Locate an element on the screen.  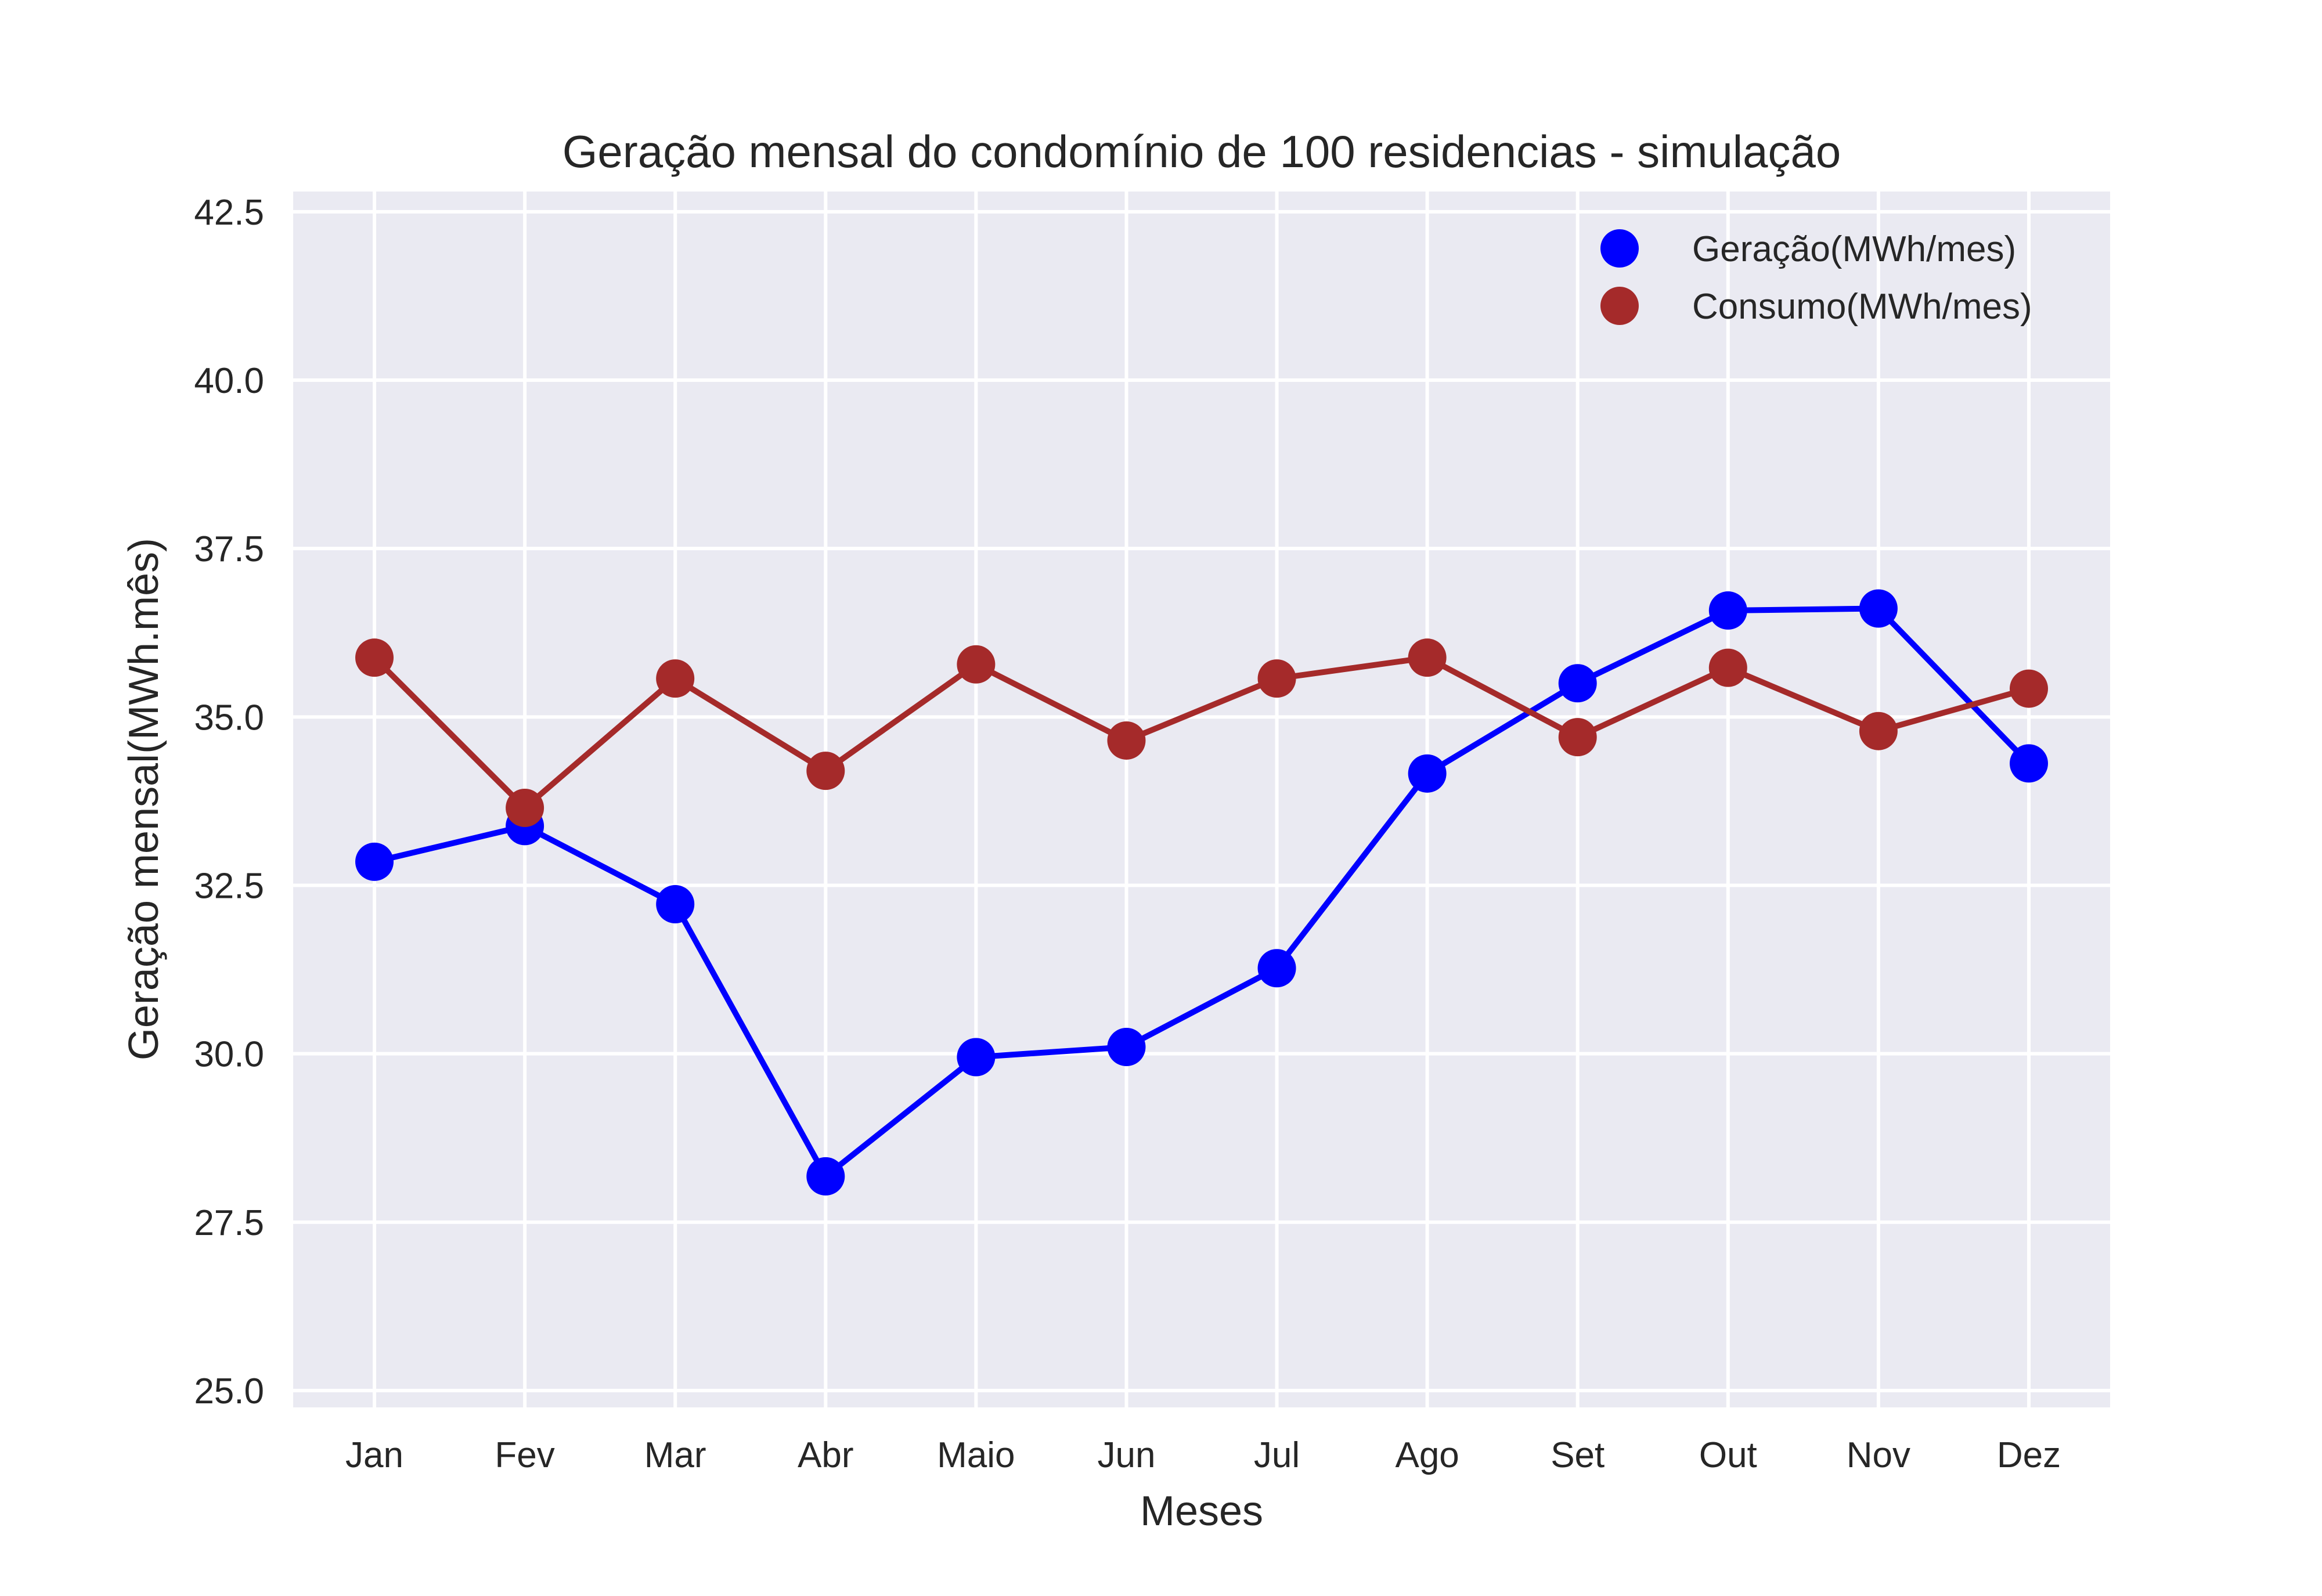
x-tick-label: Abr is located at coordinates (826, 1455).